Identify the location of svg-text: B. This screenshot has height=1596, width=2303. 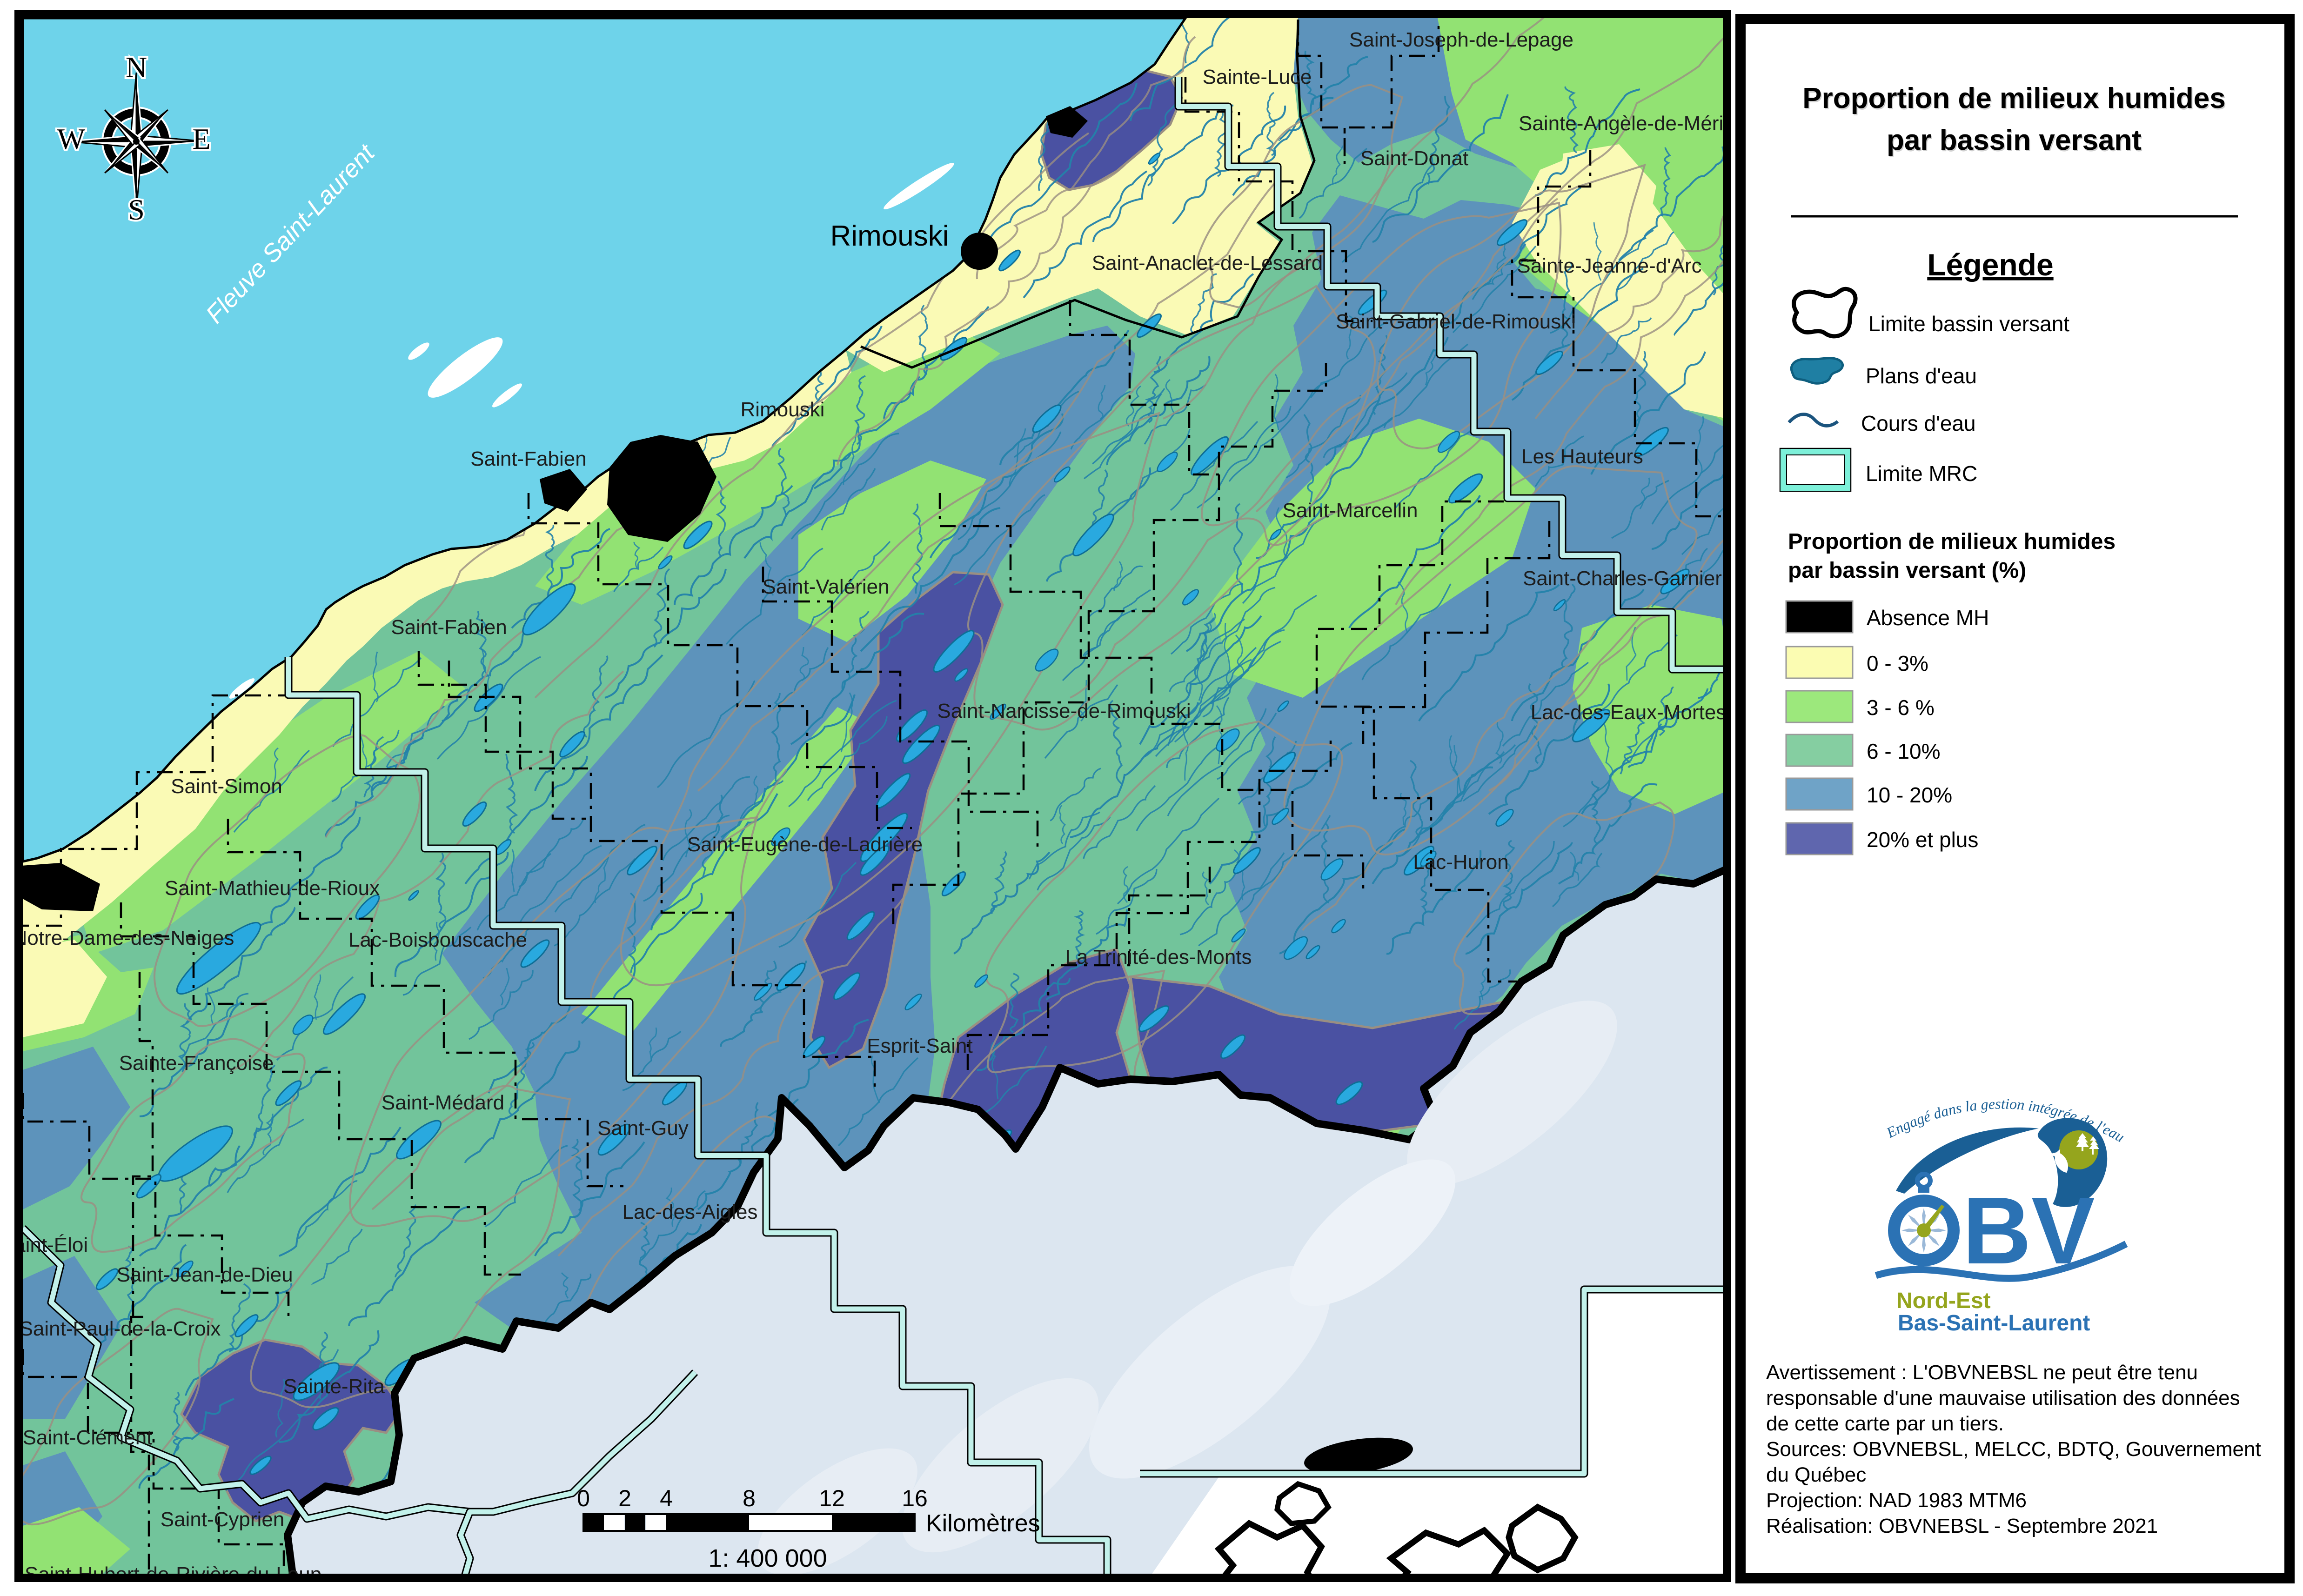
(1996, 1230).